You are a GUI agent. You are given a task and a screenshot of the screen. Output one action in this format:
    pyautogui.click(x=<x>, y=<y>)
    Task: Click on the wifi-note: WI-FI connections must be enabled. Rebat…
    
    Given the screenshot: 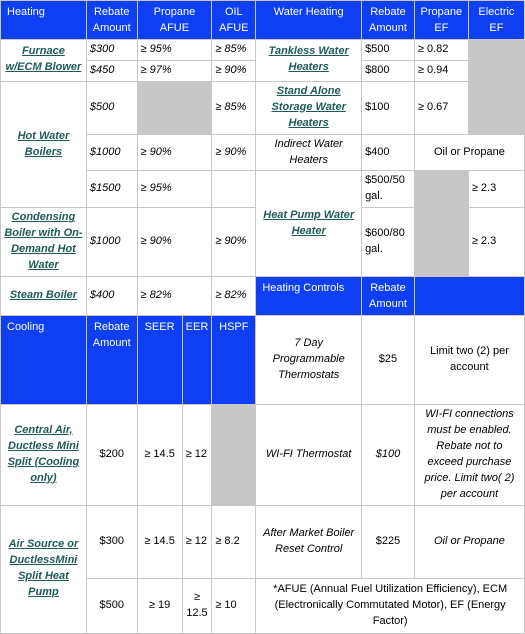 What is the action you would take?
    pyautogui.click(x=469, y=454)
    